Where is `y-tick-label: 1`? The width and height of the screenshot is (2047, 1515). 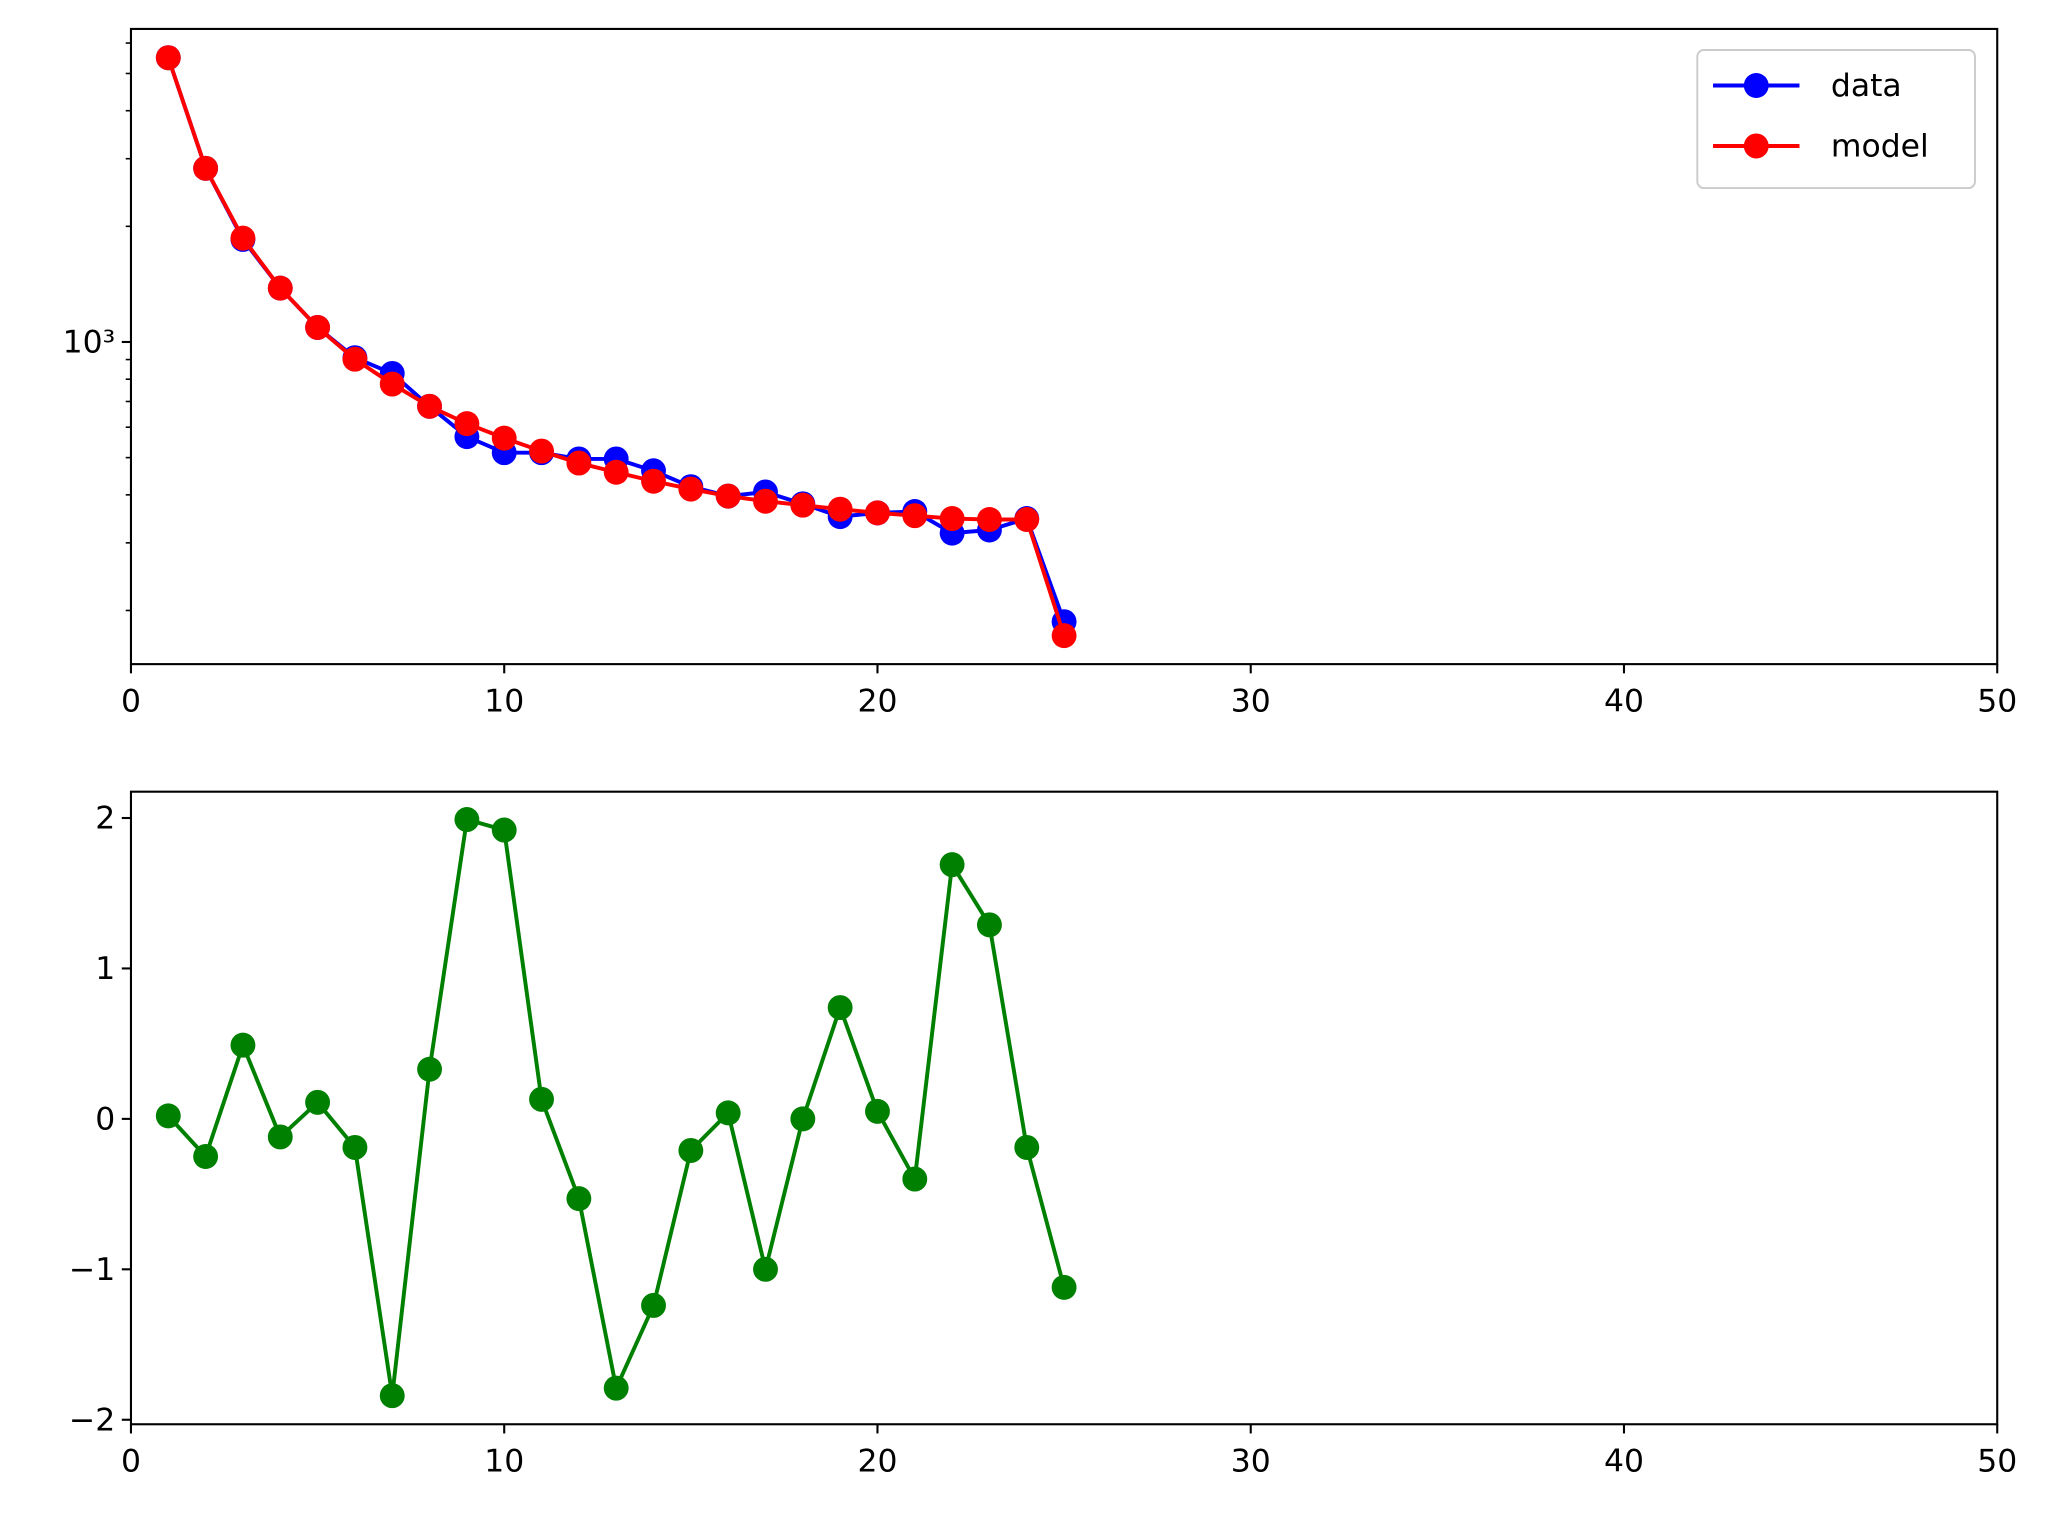
y-tick-label: 1 is located at coordinates (105, 969).